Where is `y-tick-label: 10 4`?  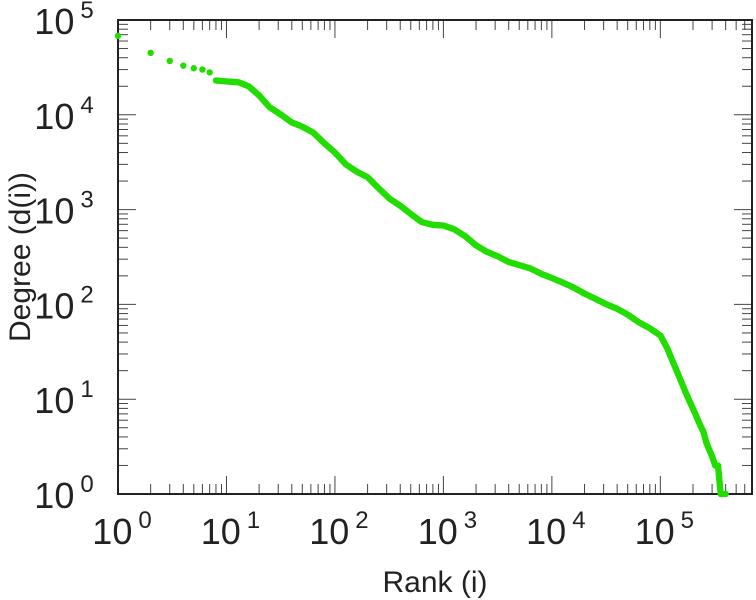
y-tick-label: 10 4 is located at coordinates (63, 114).